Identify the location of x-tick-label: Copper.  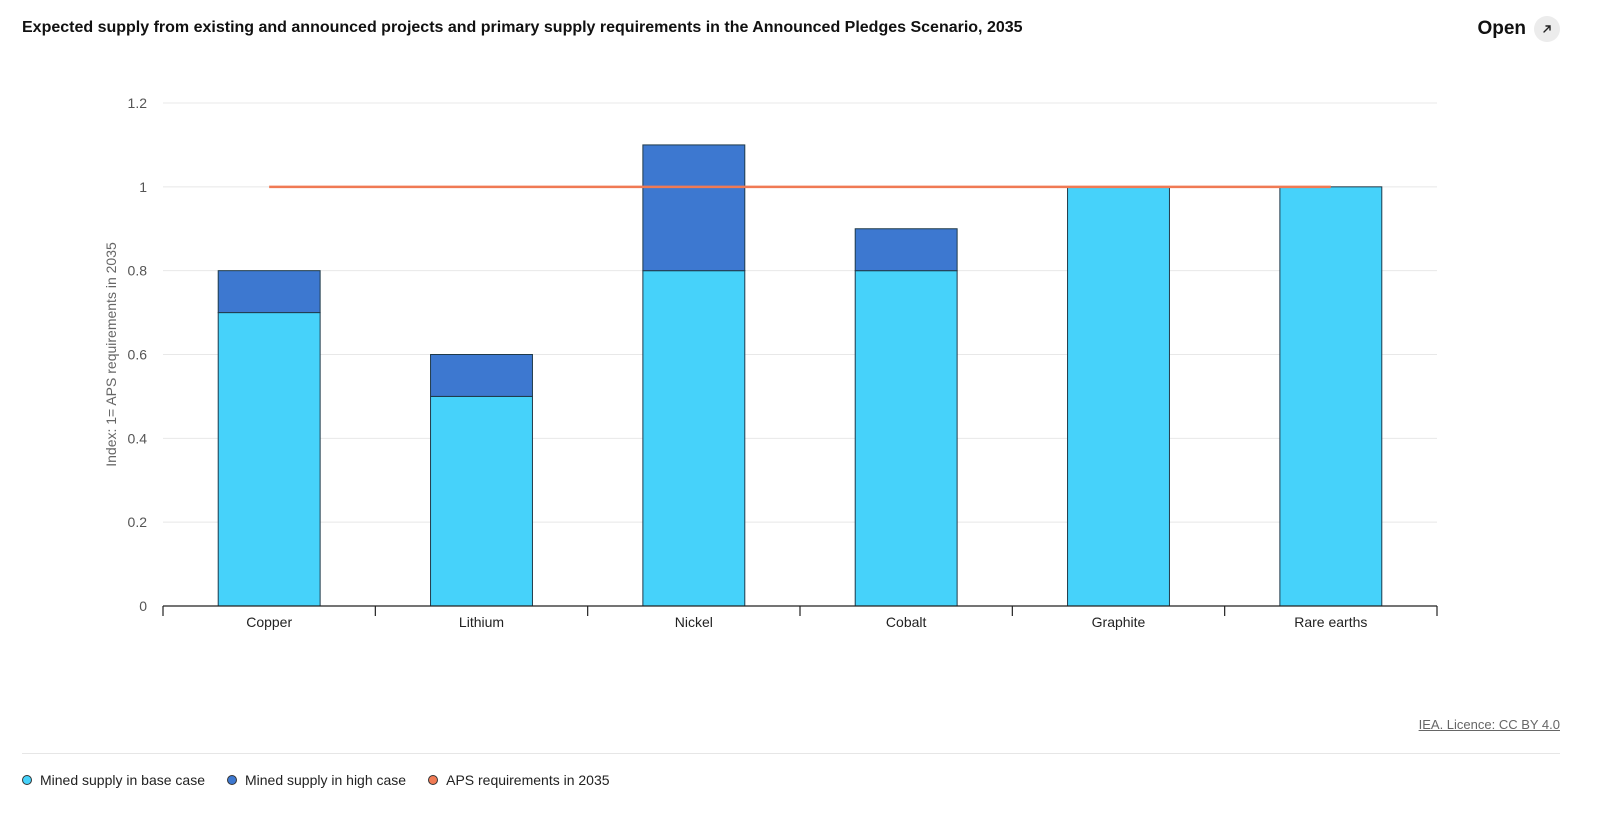
(269, 622).